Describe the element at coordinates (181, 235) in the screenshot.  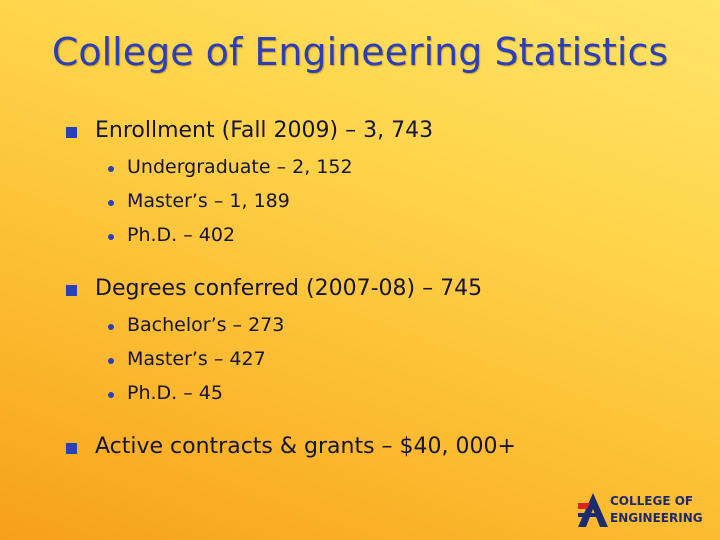
I see `sub-bullet-text: Ph.D. – 402` at that location.